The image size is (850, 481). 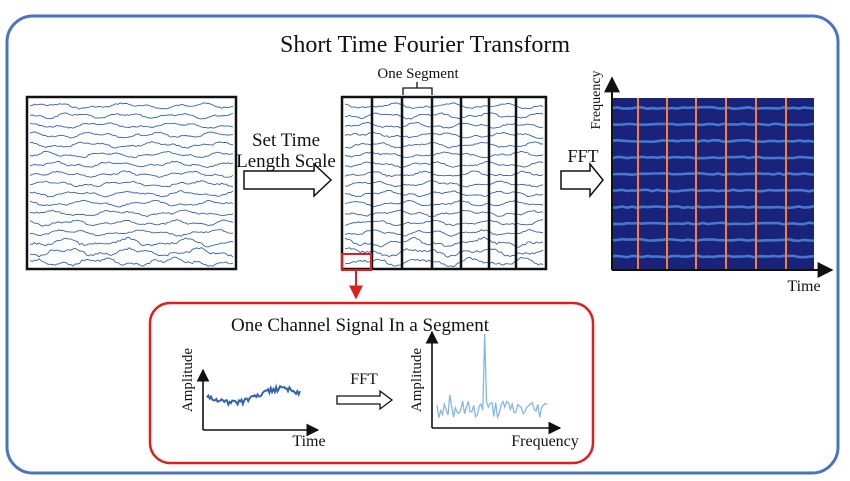 I want to click on segment-label: One Segment, so click(x=418, y=74).